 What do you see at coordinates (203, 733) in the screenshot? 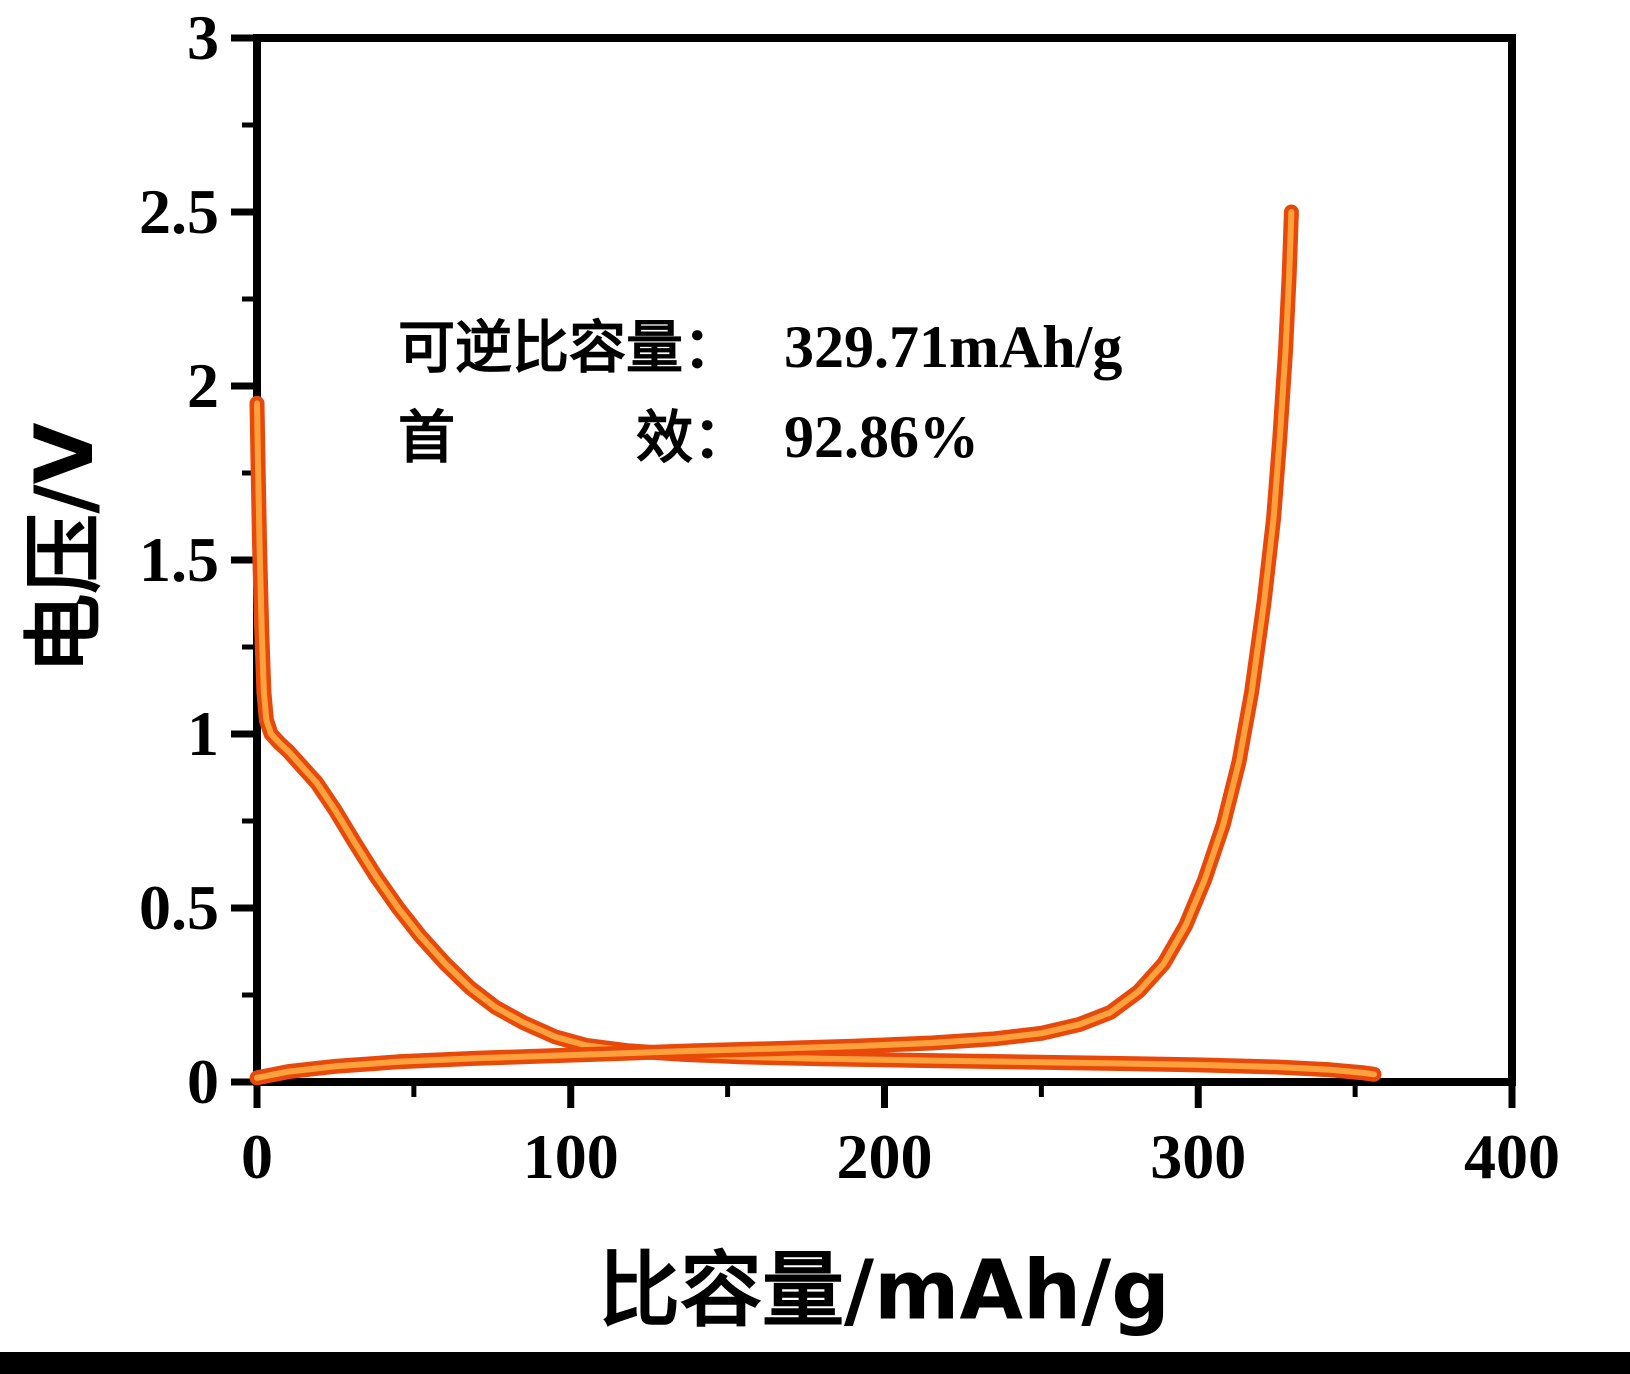
I see `y-tick-label: 1` at bounding box center [203, 733].